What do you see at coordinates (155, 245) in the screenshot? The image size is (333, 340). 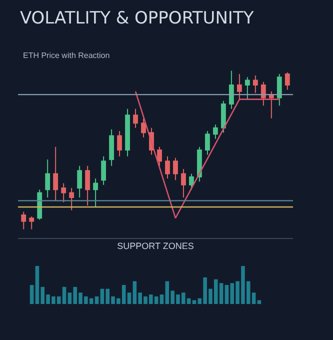 I see `x-axis-title: SUPPORT ZONES` at bounding box center [155, 245].